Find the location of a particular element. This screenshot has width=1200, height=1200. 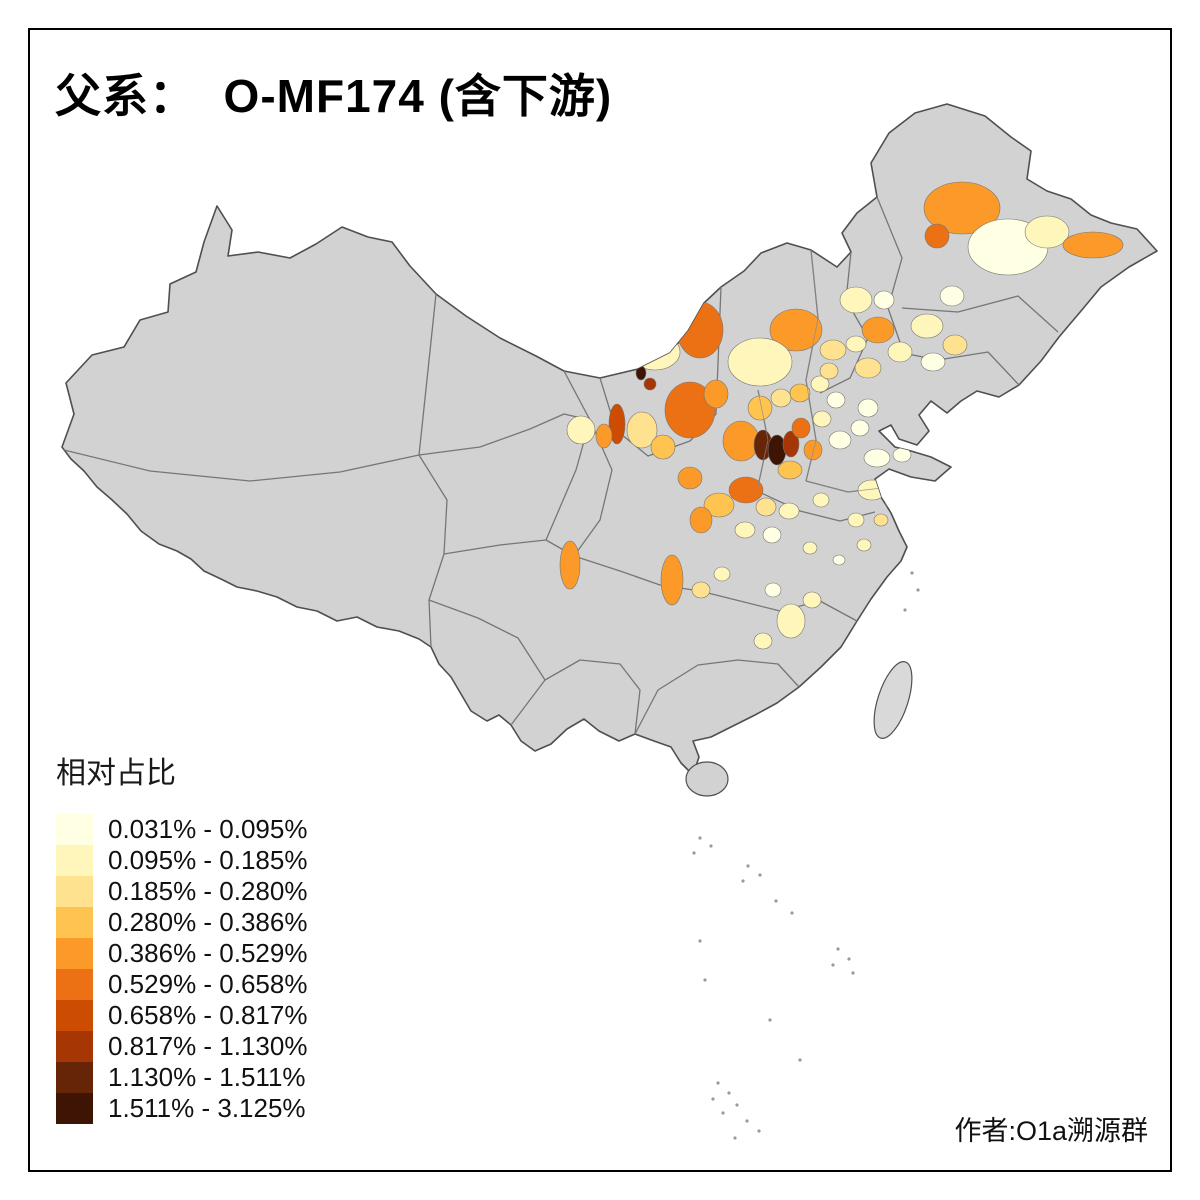

legend-title: 相对占比 is located at coordinates (116, 773).